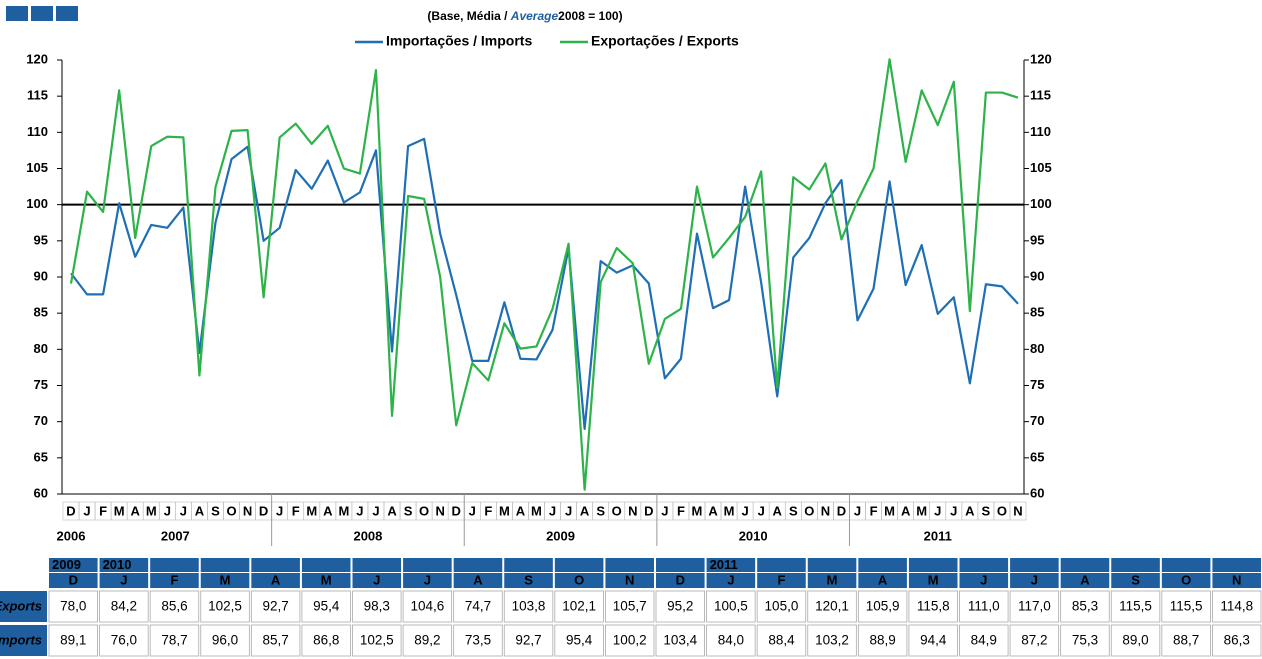  Describe the element at coordinates (41, 492) in the screenshot. I see `y-tick-label: 60` at that location.